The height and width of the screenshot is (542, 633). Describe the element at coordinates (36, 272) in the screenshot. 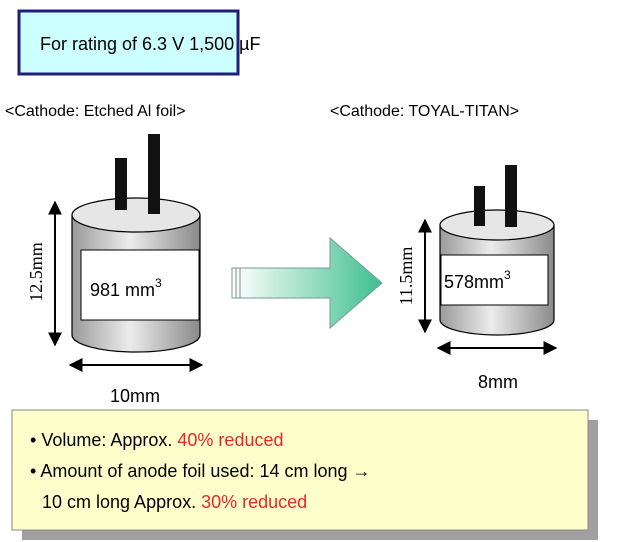

I see `left-height: 12.5mm` at that location.